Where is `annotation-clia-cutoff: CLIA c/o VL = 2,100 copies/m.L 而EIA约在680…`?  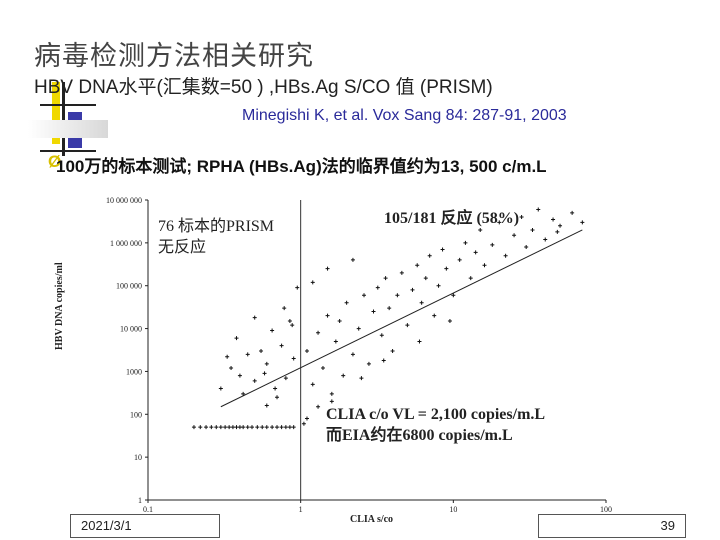 annotation-clia-cutoff: CLIA c/o VL = 2,100 copies/m.L 而EIA约在680… is located at coordinates (435, 425).